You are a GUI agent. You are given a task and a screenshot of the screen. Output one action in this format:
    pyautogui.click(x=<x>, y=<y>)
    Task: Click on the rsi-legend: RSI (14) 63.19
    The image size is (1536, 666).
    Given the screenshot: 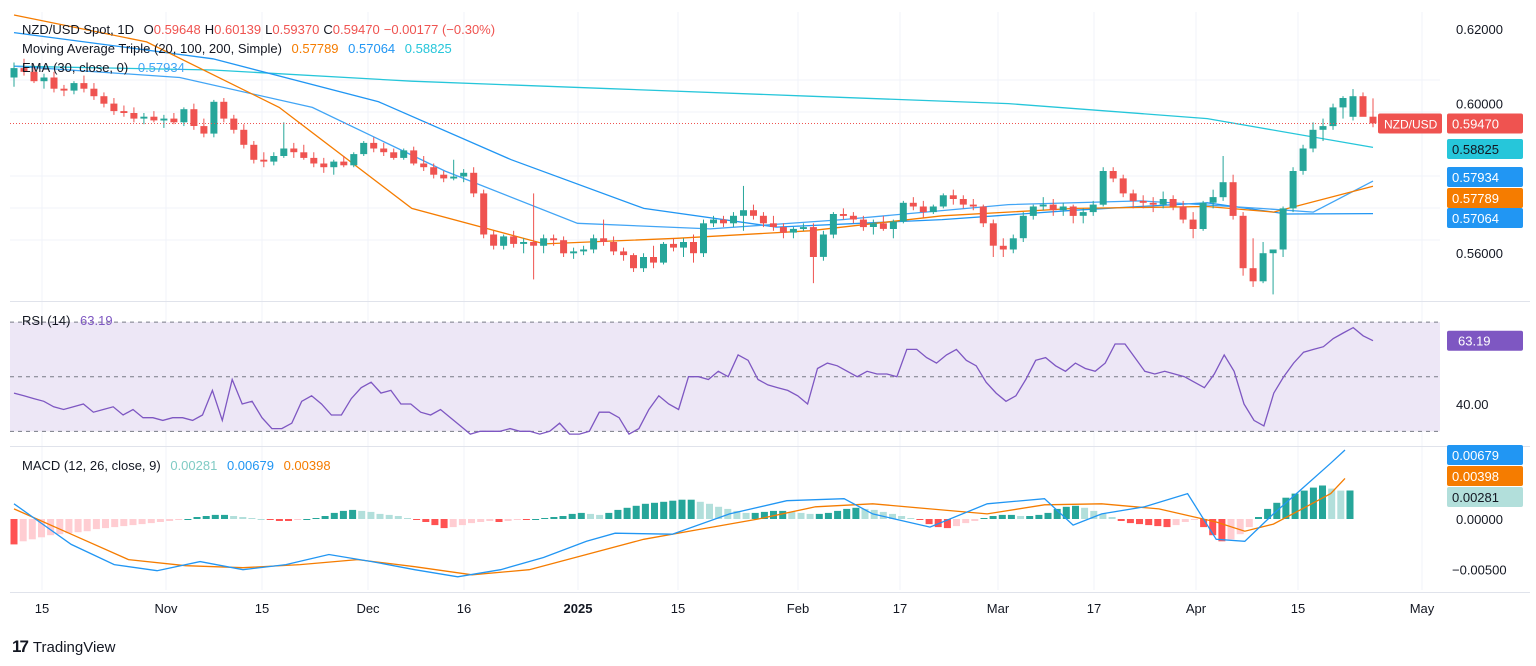 What is the action you would take?
    pyautogui.click(x=70, y=320)
    